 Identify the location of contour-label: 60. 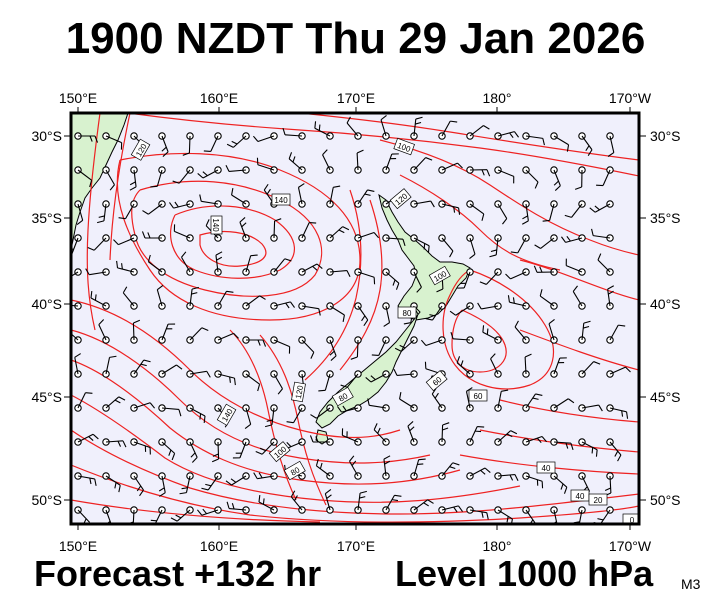
(436, 381).